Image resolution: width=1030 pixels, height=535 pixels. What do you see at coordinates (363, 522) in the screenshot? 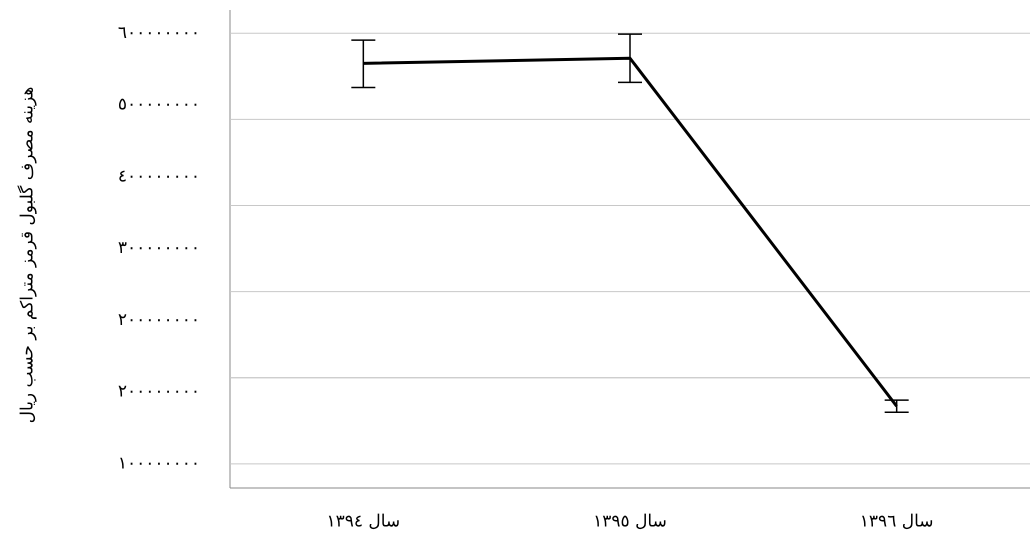
I see `x-tick-label: سال ١٣٩٤` at bounding box center [363, 522].